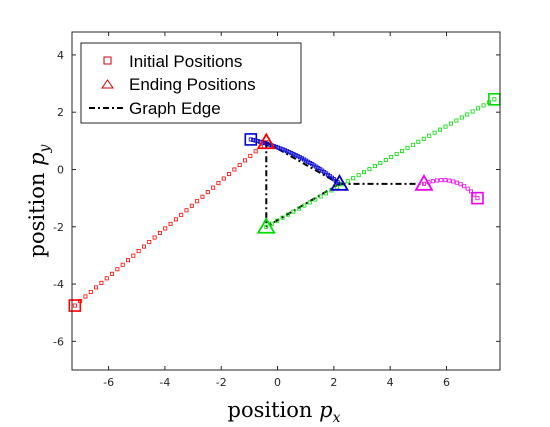 Image resolution: width=550 pixels, height=427 pixels. I want to click on y-tick-label: 4, so click(60, 55).